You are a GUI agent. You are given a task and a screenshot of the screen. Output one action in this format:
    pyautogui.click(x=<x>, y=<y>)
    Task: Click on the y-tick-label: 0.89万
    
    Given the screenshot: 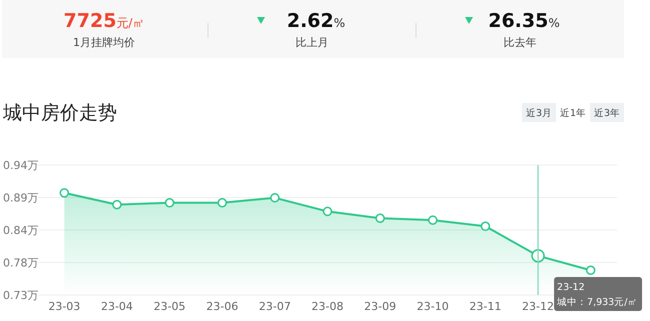 What is the action you would take?
    pyautogui.click(x=20, y=198)
    